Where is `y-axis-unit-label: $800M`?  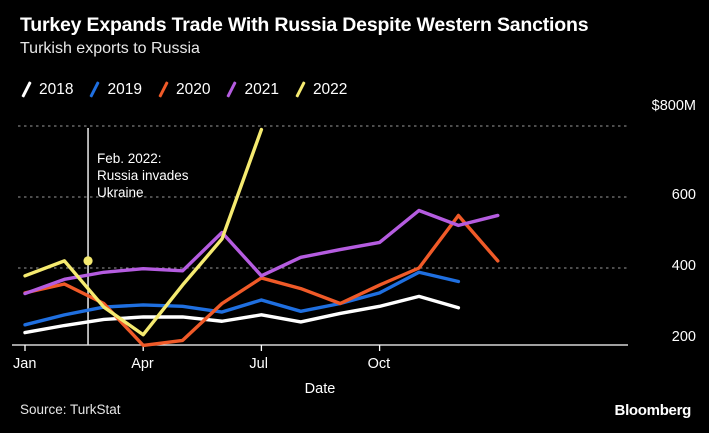 y-axis-unit-label: $800M is located at coordinates (673, 106).